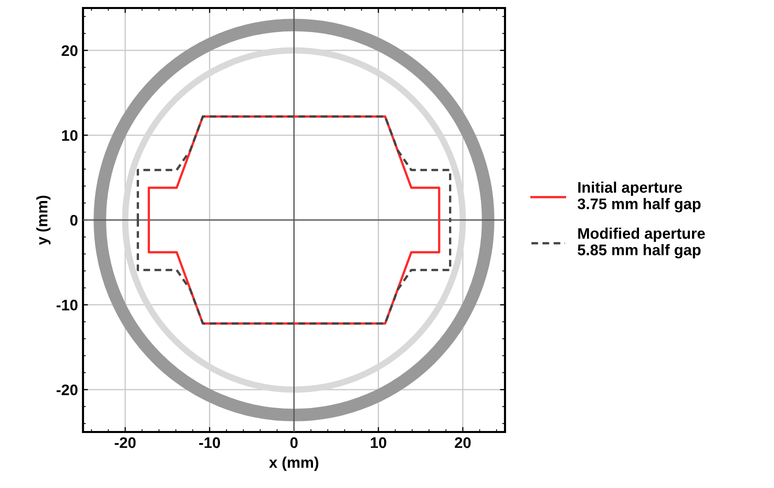  I want to click on x-tick-label: -10, so click(209, 442).